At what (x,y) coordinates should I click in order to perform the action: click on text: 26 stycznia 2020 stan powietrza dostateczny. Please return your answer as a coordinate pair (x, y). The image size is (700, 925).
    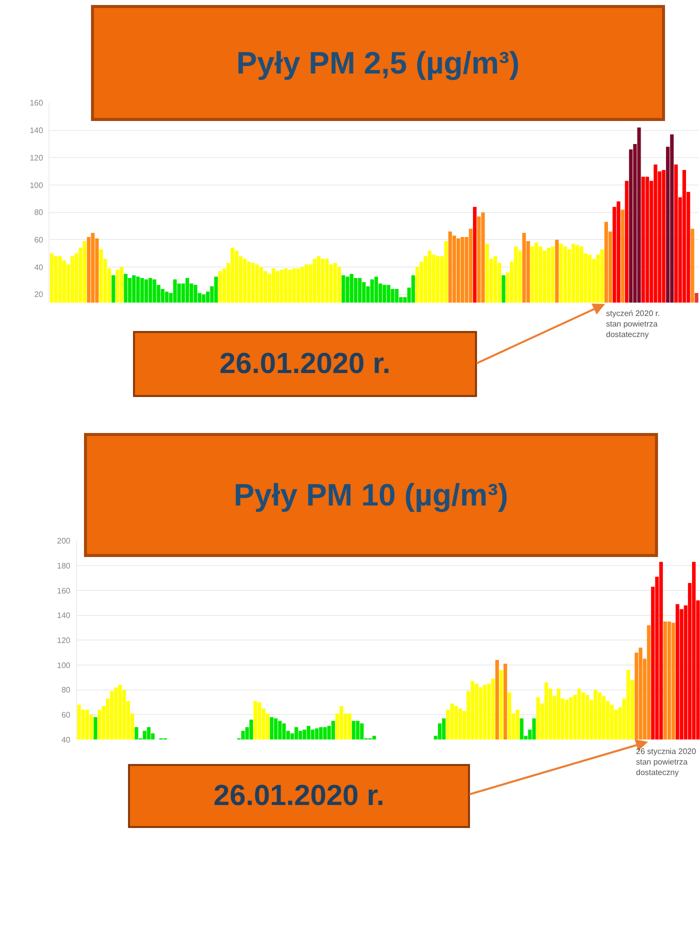
    Looking at the image, I should click on (666, 762).